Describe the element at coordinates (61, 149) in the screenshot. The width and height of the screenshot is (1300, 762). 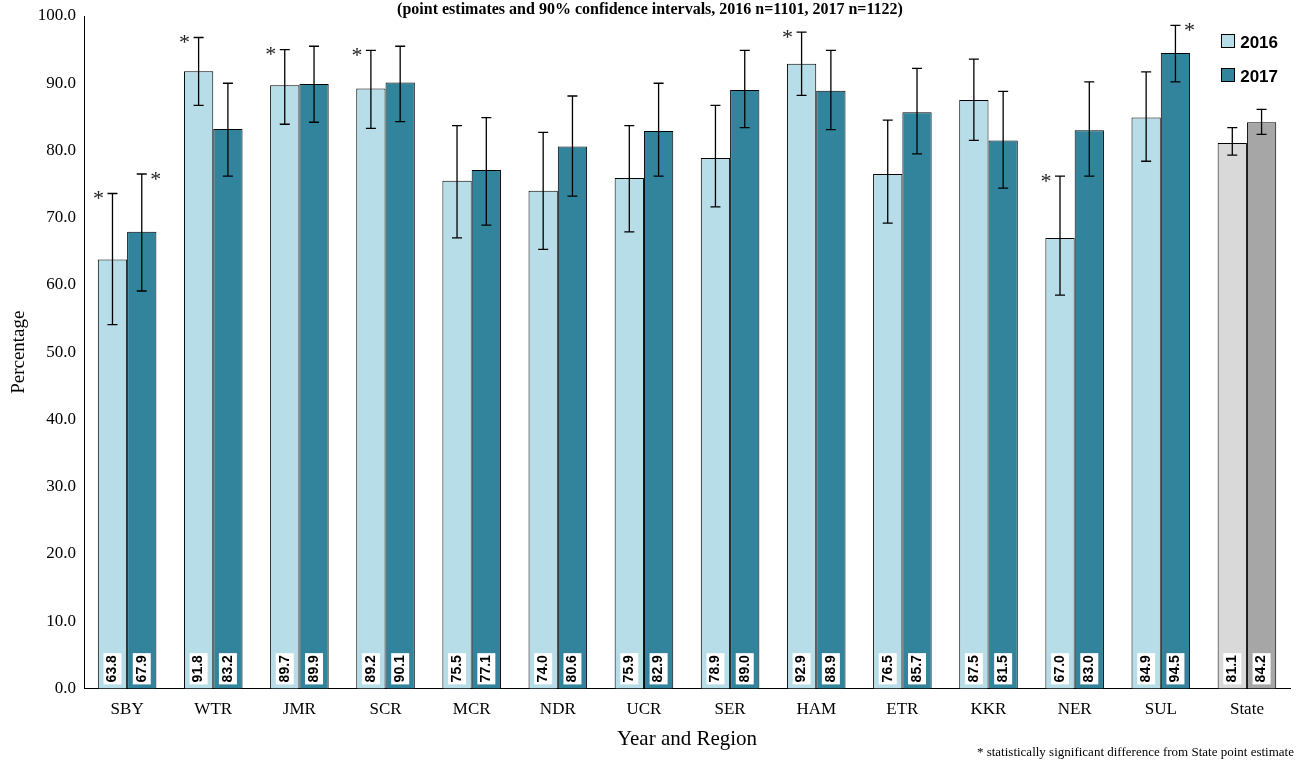
I see `y-tick-label: 80.0` at that location.